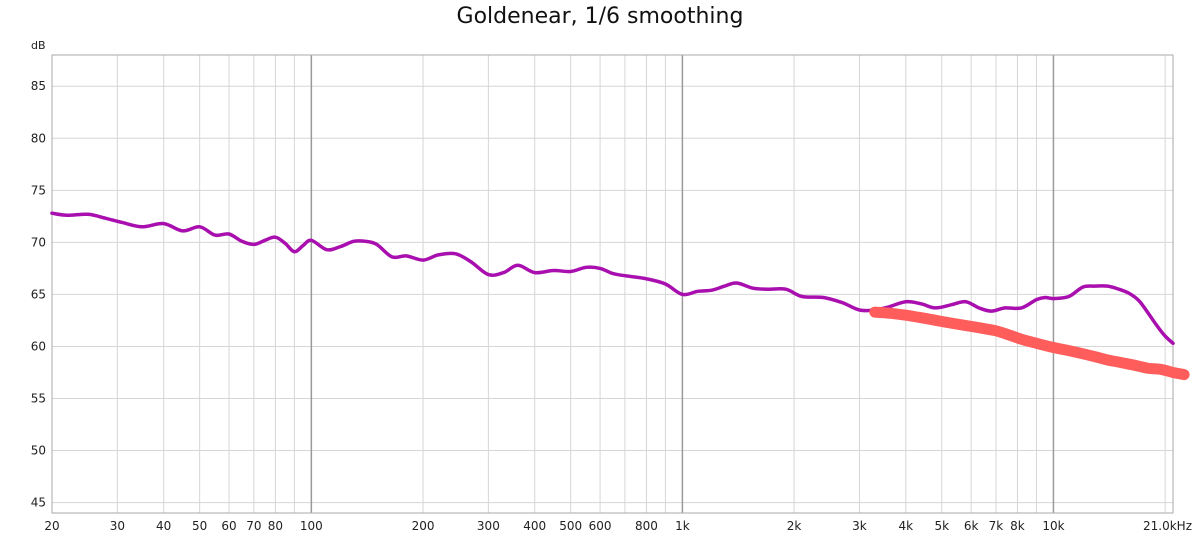 This screenshot has width=1200, height=537. I want to click on y-tick-label: 55, so click(38, 399).